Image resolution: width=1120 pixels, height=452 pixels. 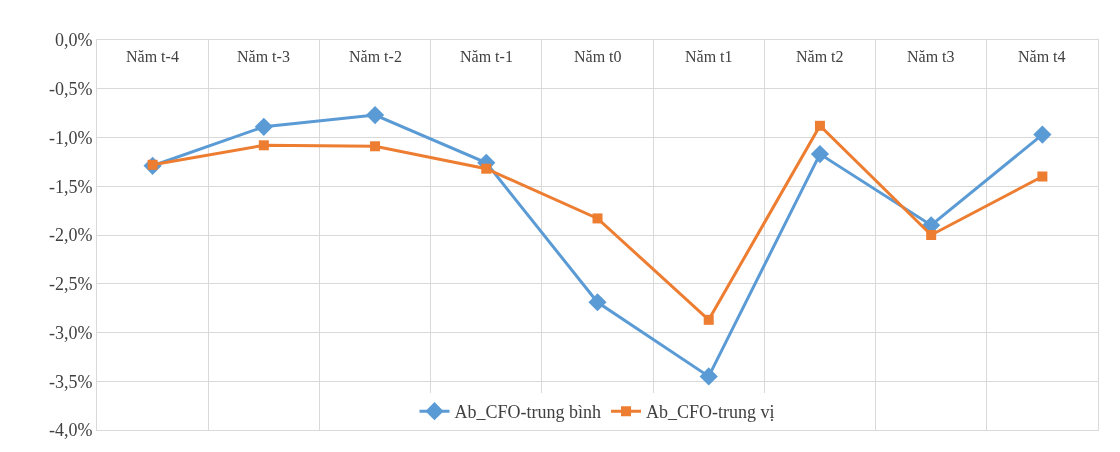 I want to click on x-tick-label: Năm t4, so click(x=1042, y=56).